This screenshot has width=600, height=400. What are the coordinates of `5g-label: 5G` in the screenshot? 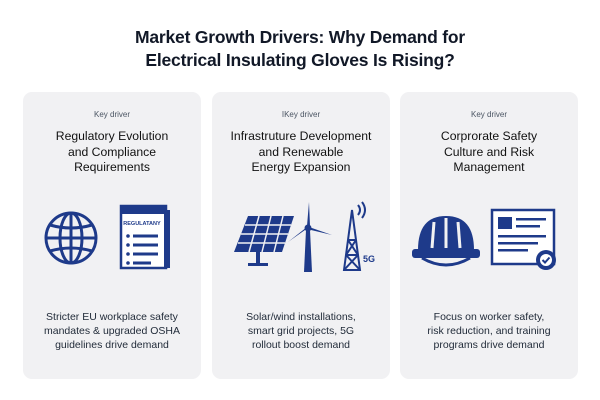 It's located at (369, 259).